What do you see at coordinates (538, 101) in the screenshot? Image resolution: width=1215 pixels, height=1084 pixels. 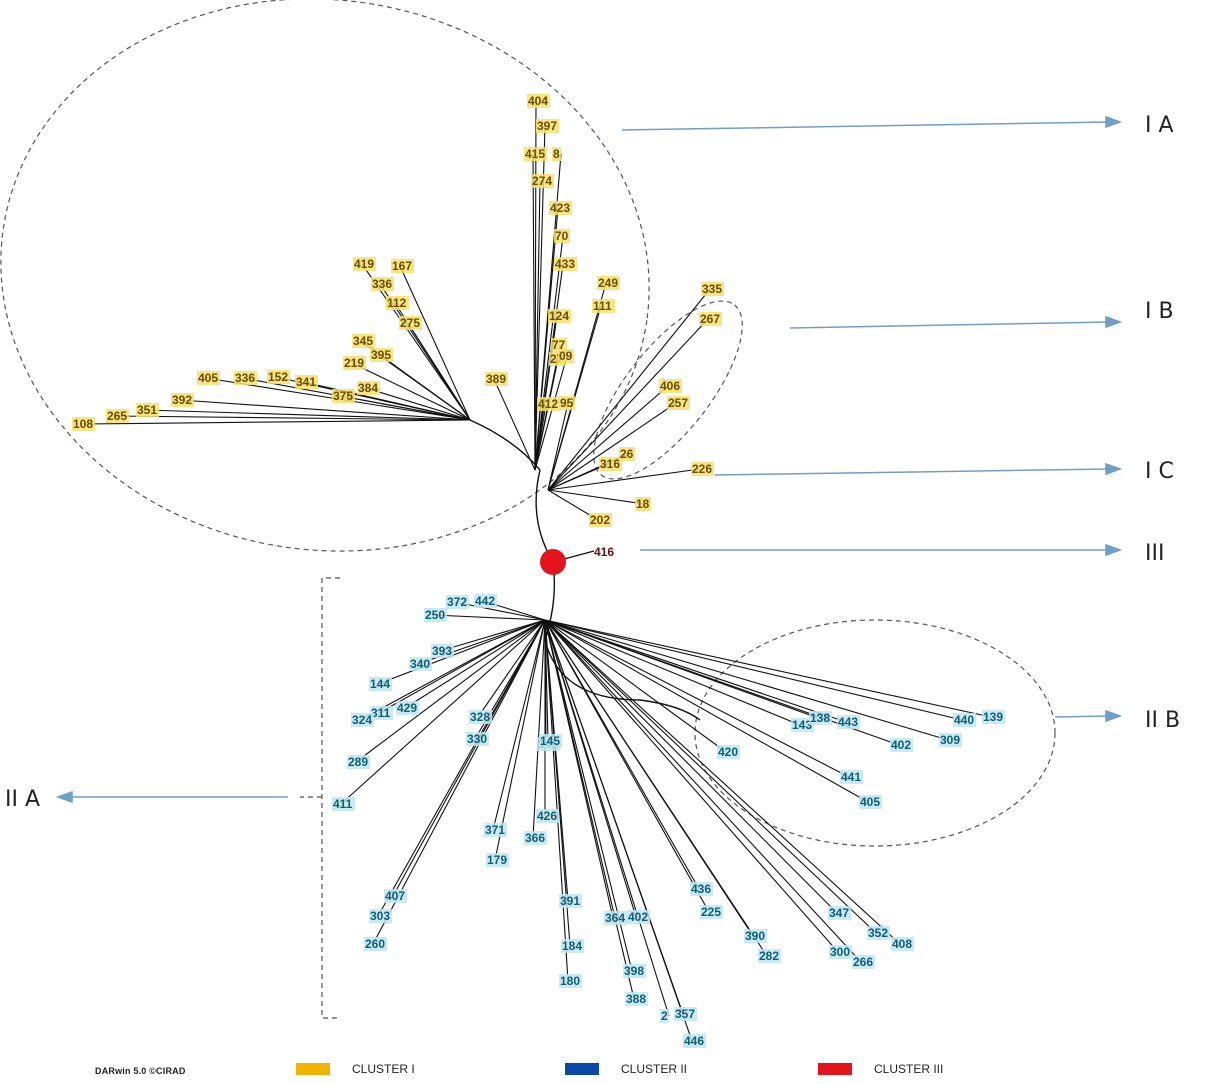 I see `leaf-label: 404` at bounding box center [538, 101].